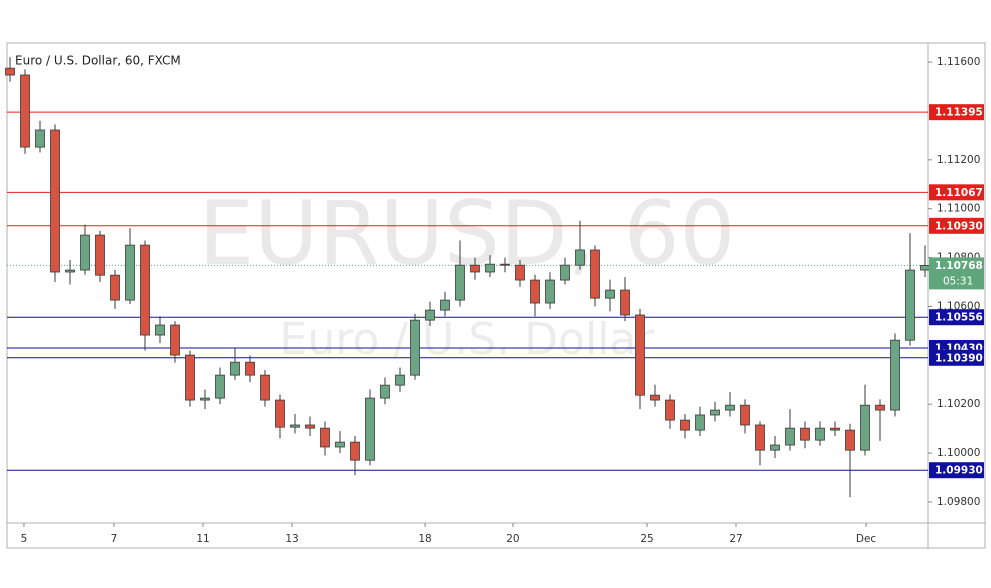 The height and width of the screenshot is (588, 991). Describe the element at coordinates (466, 233) in the screenshot. I see `watermark: EURUSD, 60` at that location.